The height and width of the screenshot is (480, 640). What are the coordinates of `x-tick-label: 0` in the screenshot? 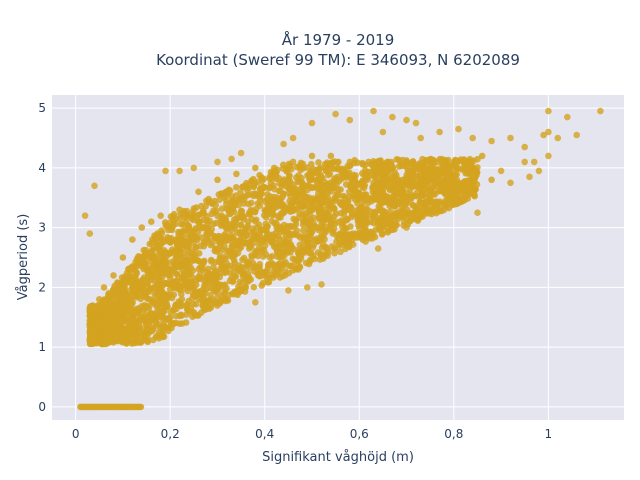 It's located at (76, 434).